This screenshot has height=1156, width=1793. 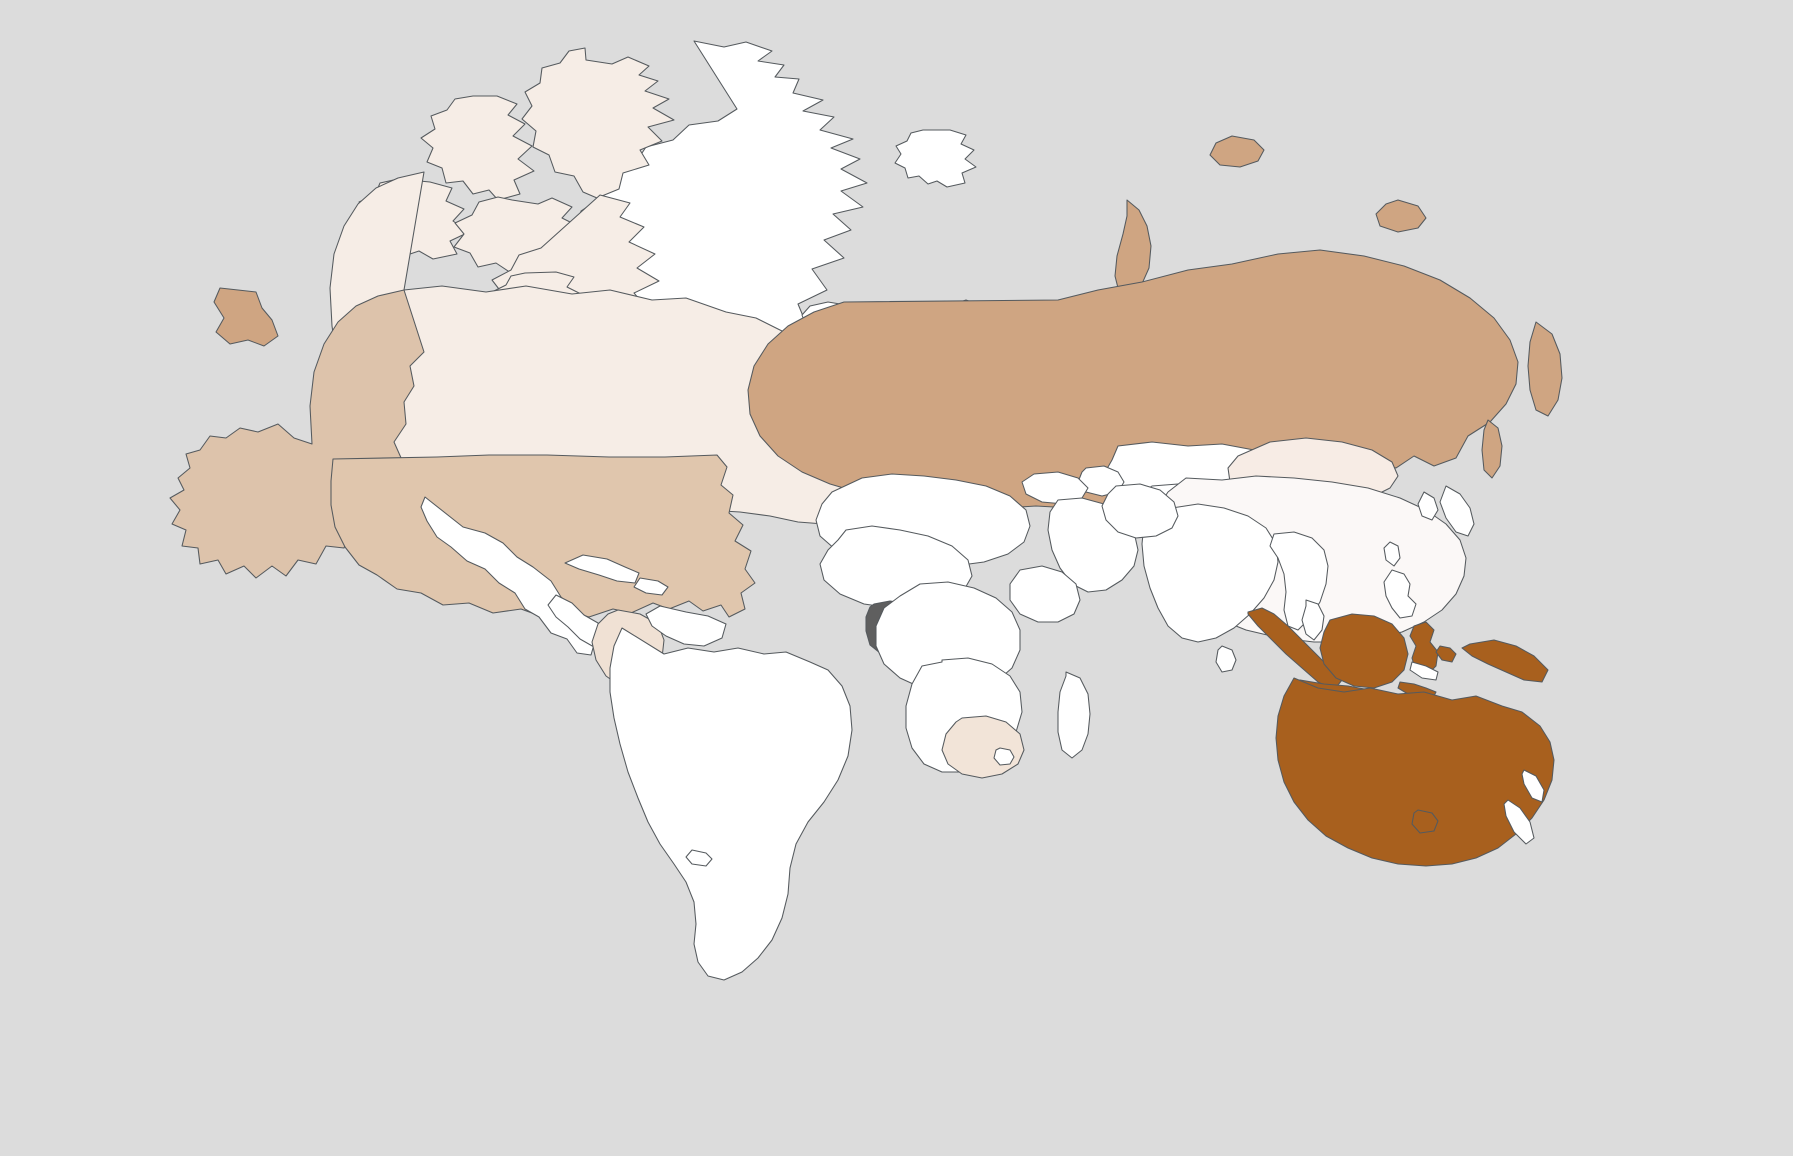 What do you see at coordinates (1446, 654) in the screenshot?
I see `country-indonesia-maluku` at bounding box center [1446, 654].